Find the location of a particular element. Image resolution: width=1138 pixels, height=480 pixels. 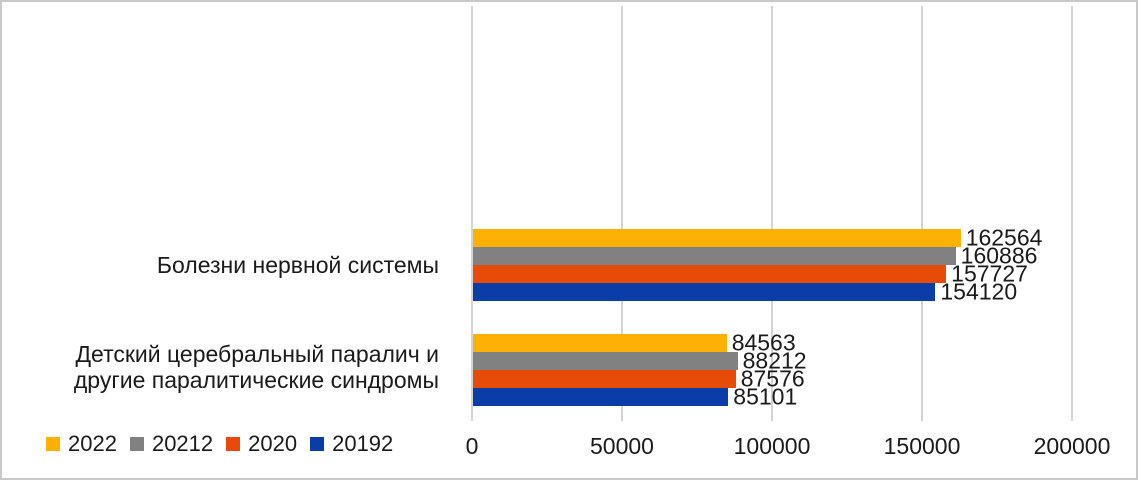

legend-item-2020: 2020 is located at coordinates (261, 444).